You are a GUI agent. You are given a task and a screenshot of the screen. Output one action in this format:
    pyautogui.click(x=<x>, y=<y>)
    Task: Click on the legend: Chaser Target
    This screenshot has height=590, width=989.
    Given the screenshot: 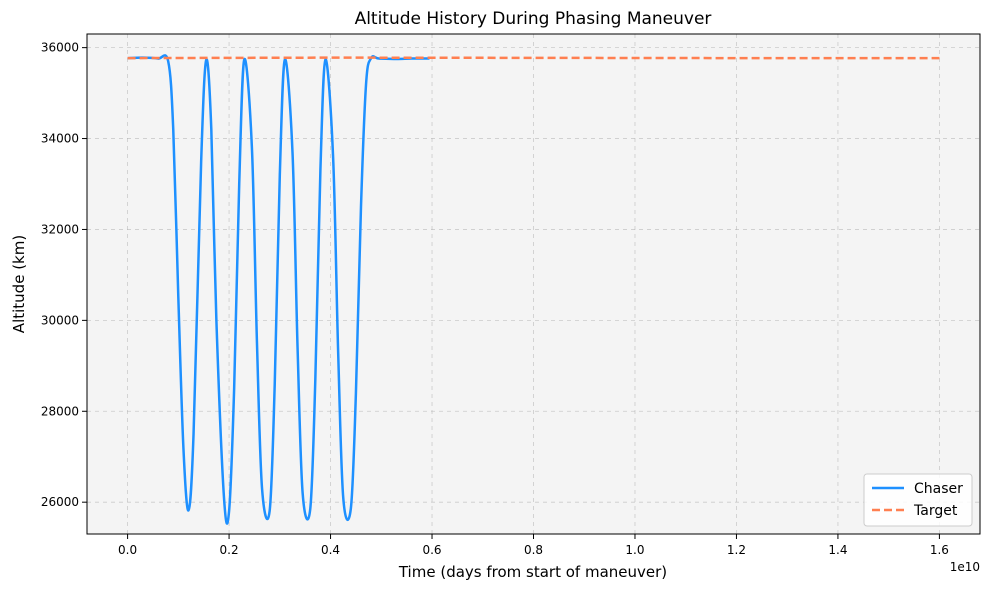 What is the action you would take?
    pyautogui.click(x=918, y=500)
    